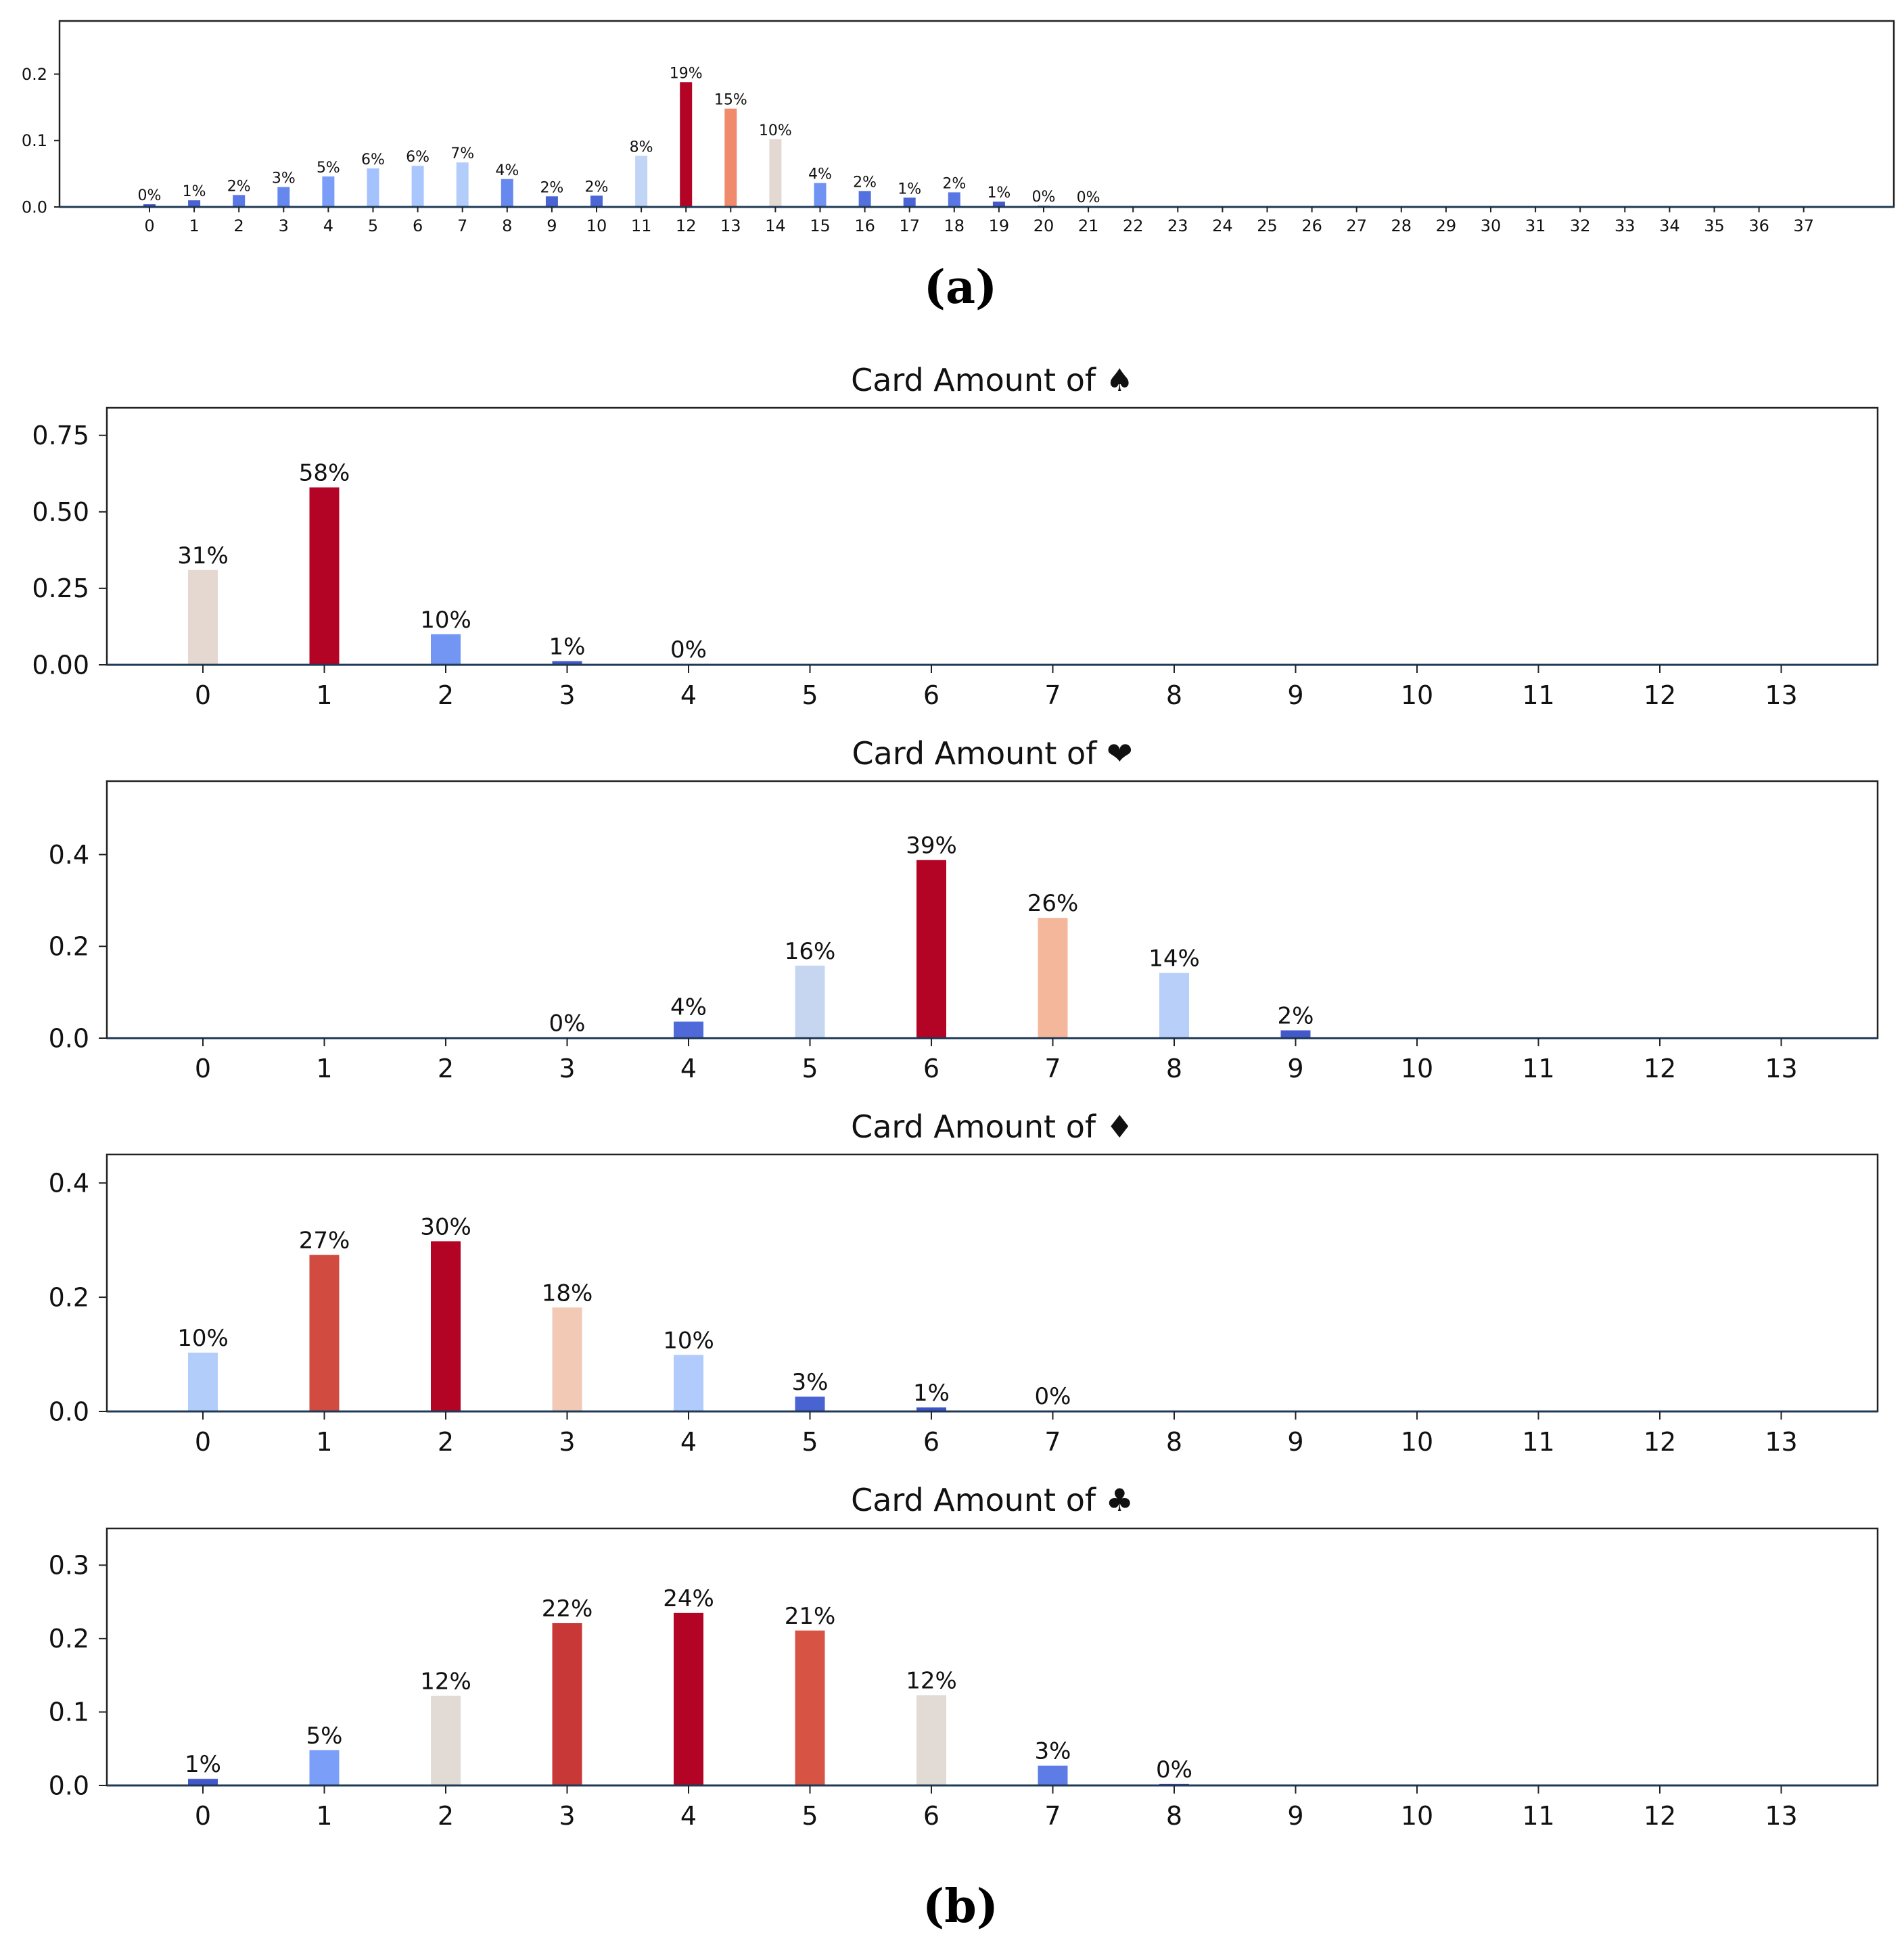 The image size is (1904, 1941). What do you see at coordinates (1417, 1068) in the screenshot?
I see `chart-heart-xtick-label-10: 10` at bounding box center [1417, 1068].